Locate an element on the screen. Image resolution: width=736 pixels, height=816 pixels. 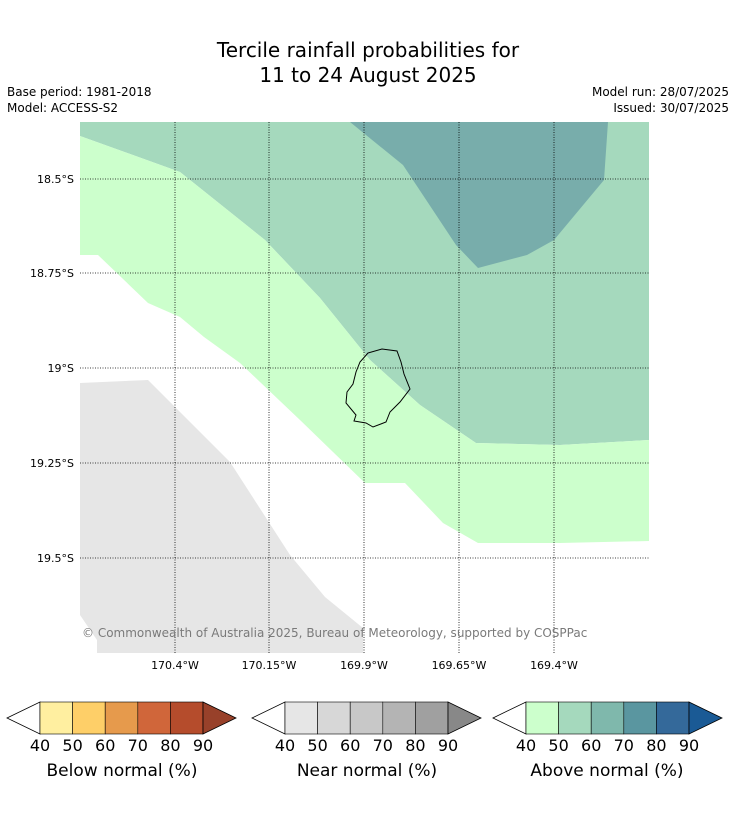
meta-right: Model run: 28/07/2025 Issued: 30/07/2025 is located at coordinates (660, 100).